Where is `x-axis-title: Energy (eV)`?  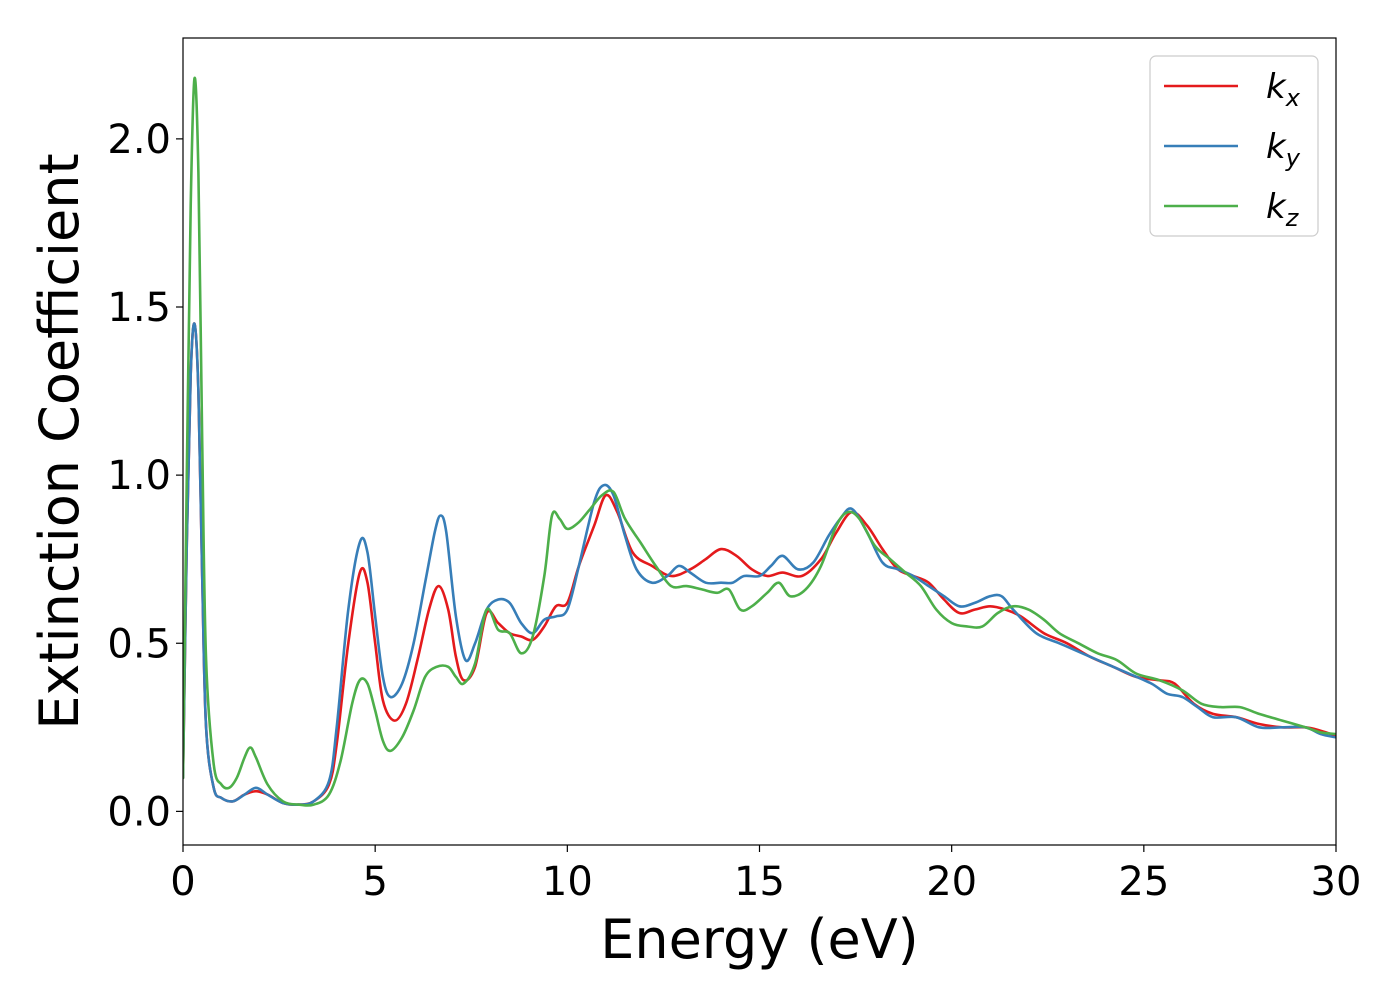
x-axis-title: Energy (eV) is located at coordinates (759, 939).